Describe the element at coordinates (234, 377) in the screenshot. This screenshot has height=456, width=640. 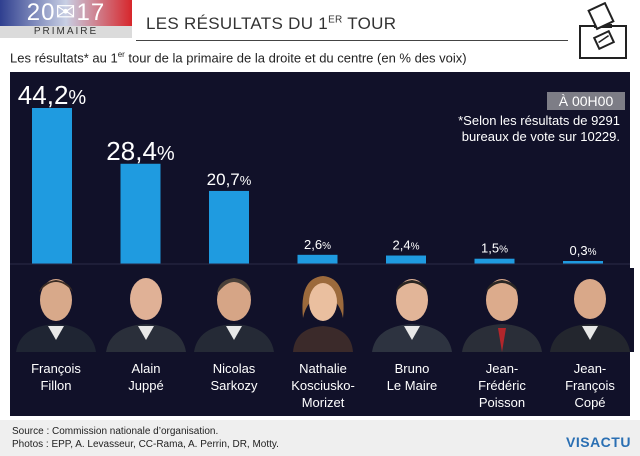
I see `candidate-name: Nicolas Sarkozy` at that location.